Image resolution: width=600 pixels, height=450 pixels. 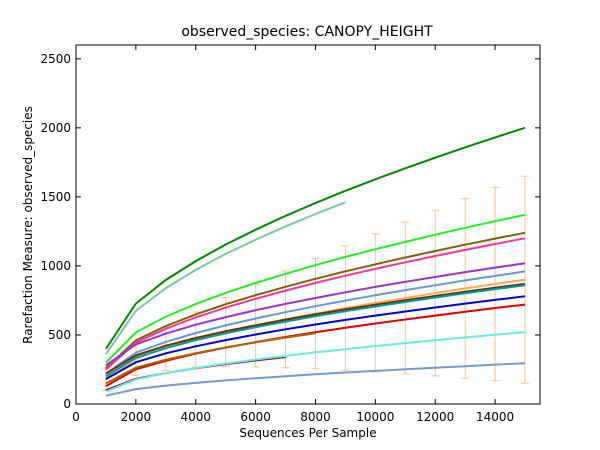 I want to click on x-tick-label: 10000, so click(x=375, y=417).